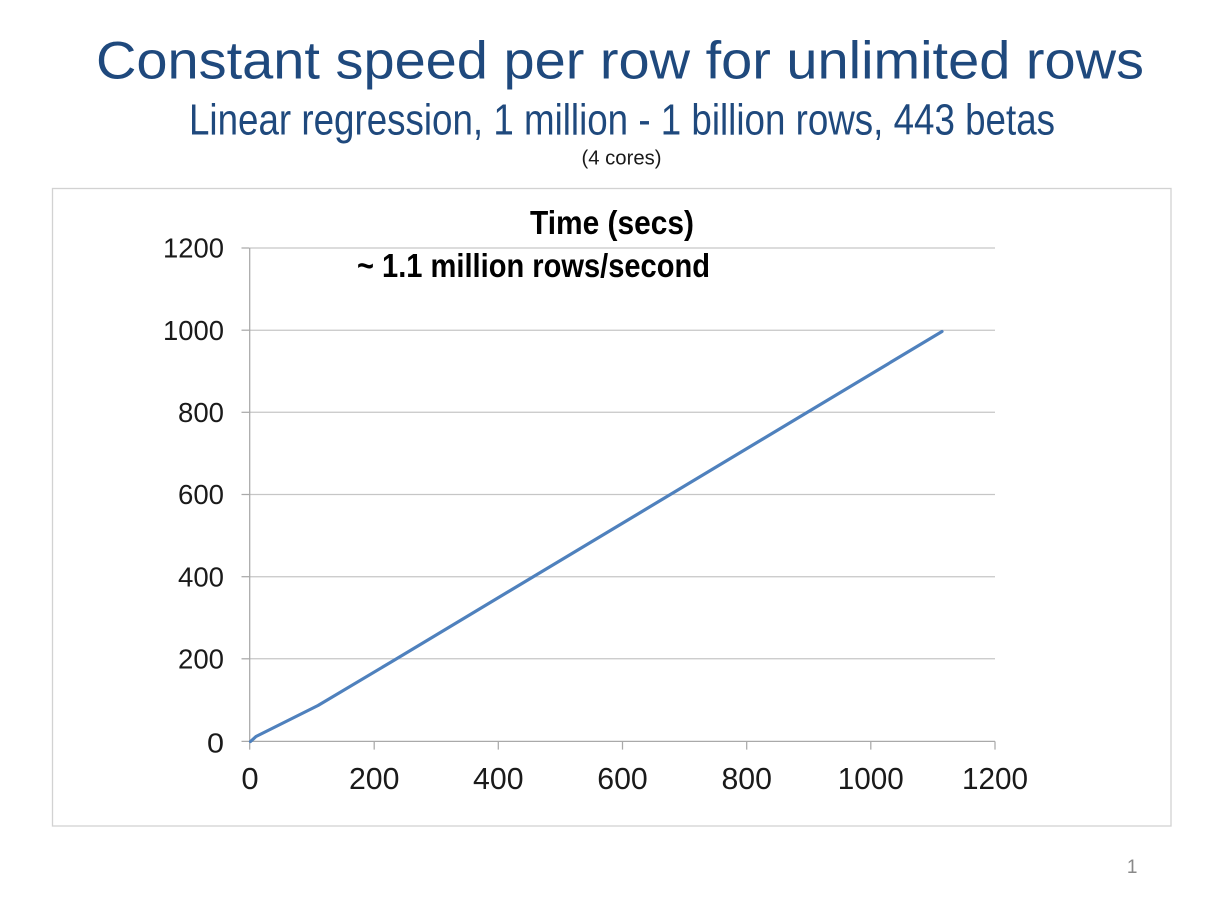  Describe the element at coordinates (612, 222) in the screenshot. I see `svg-text: Time (secs)` at that location.